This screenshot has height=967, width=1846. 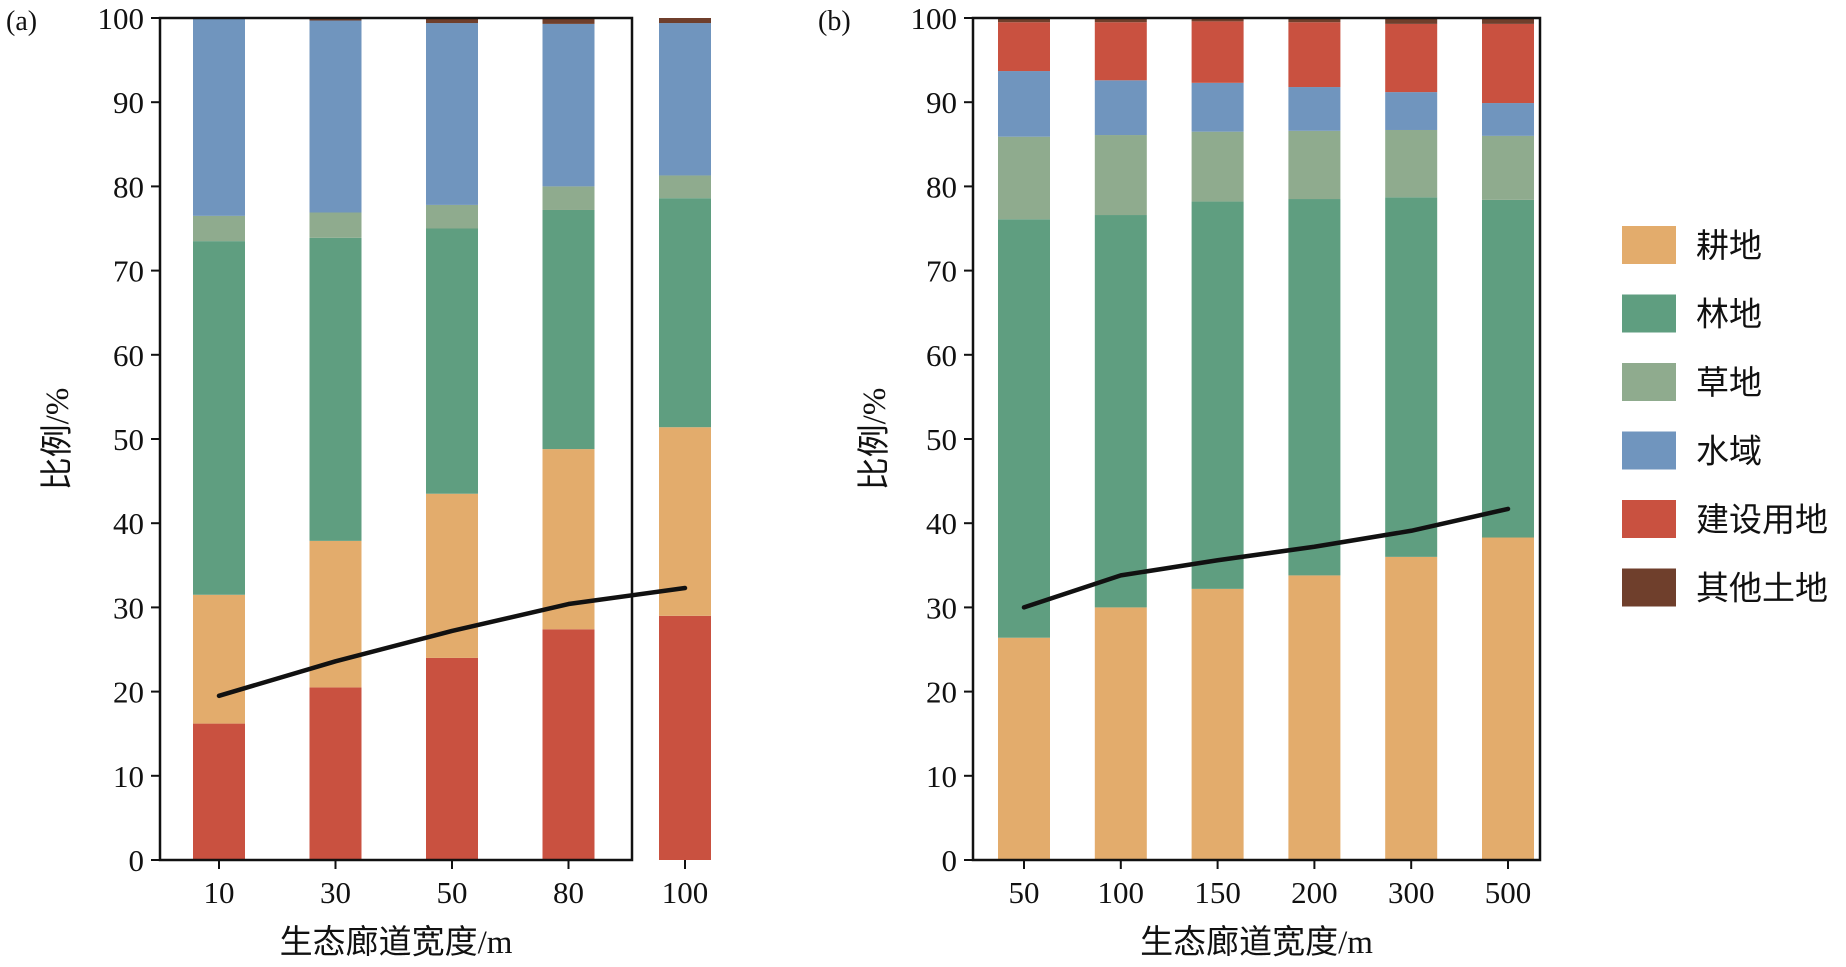 I want to click on legend-label: 水域, so click(x=1729, y=452).